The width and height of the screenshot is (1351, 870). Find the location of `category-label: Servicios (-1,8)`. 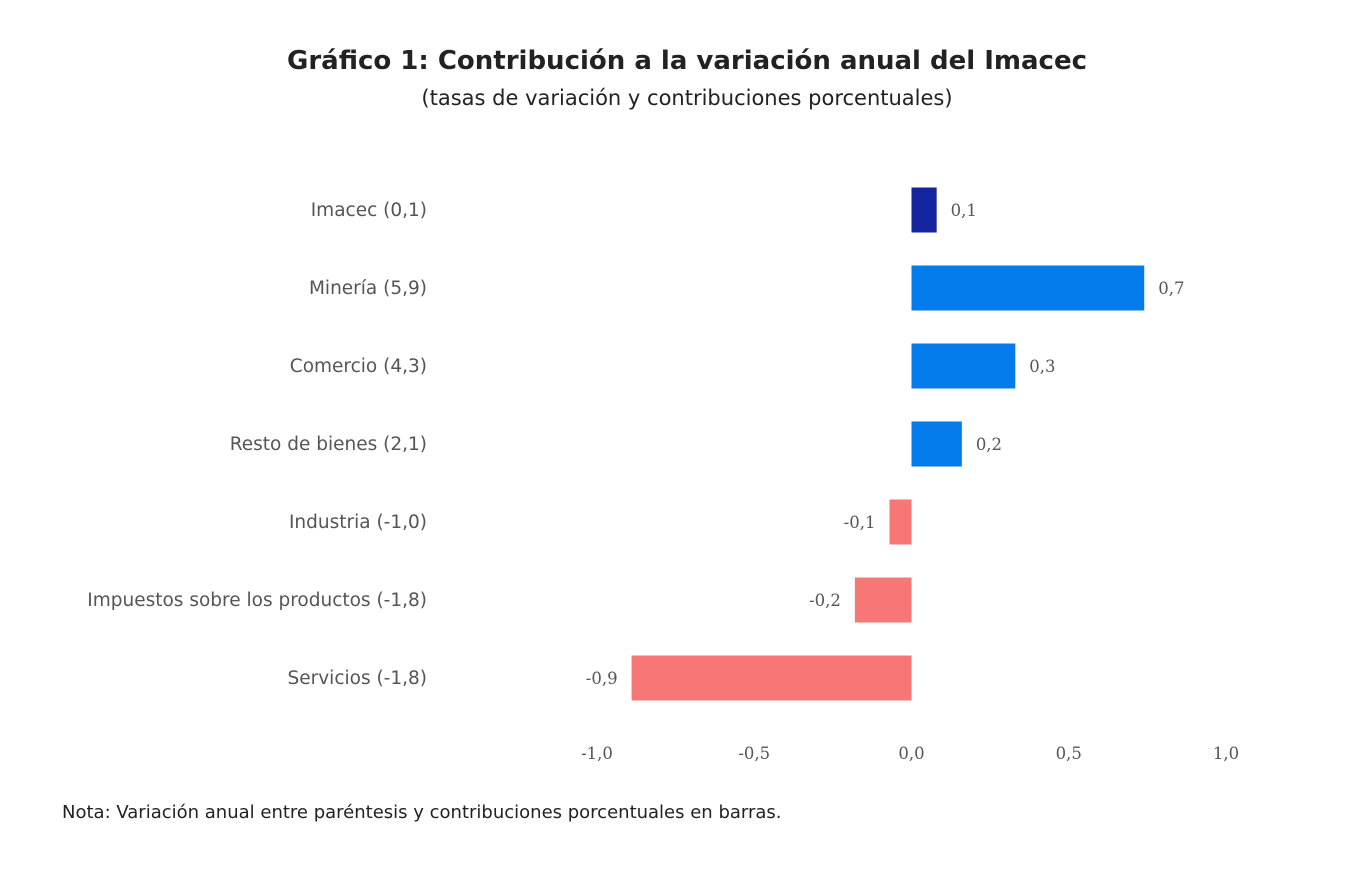

category-label: Servicios (-1,8) is located at coordinates (358, 678).